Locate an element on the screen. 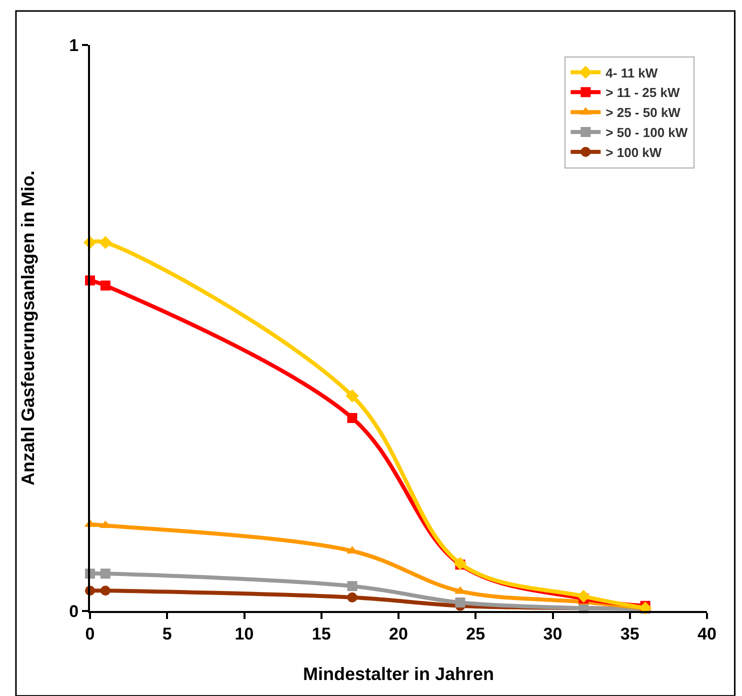 The height and width of the screenshot is (696, 742). x-tick-label: 30 is located at coordinates (552, 634).